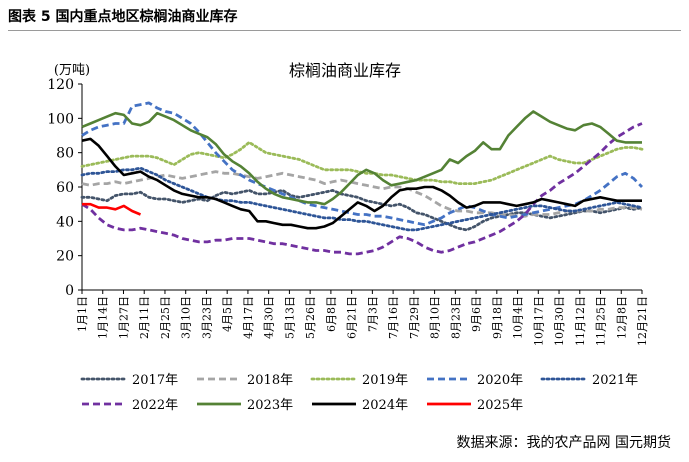 This screenshot has width=689, height=462. I want to click on legend-label: 2020年, so click(500, 380).